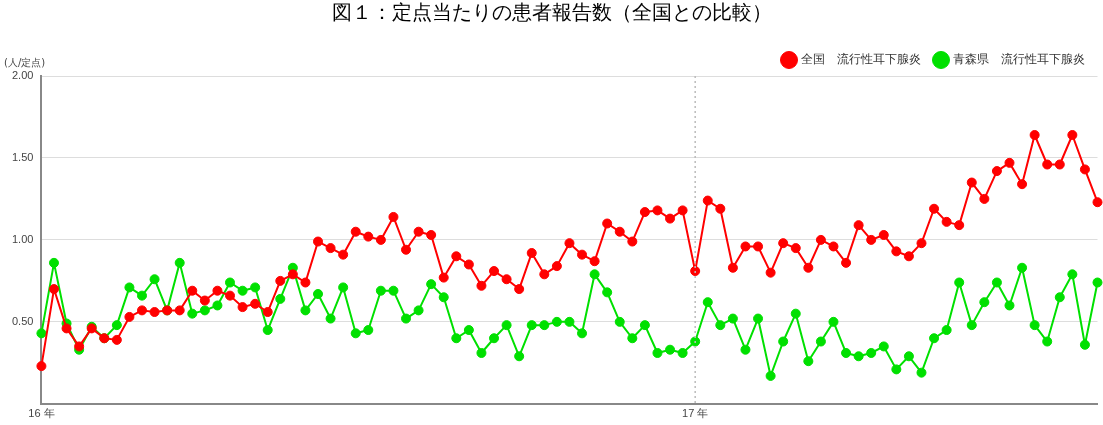  I want to click on legend-label: 全国 流行性耳下腺炎, so click(861, 59).